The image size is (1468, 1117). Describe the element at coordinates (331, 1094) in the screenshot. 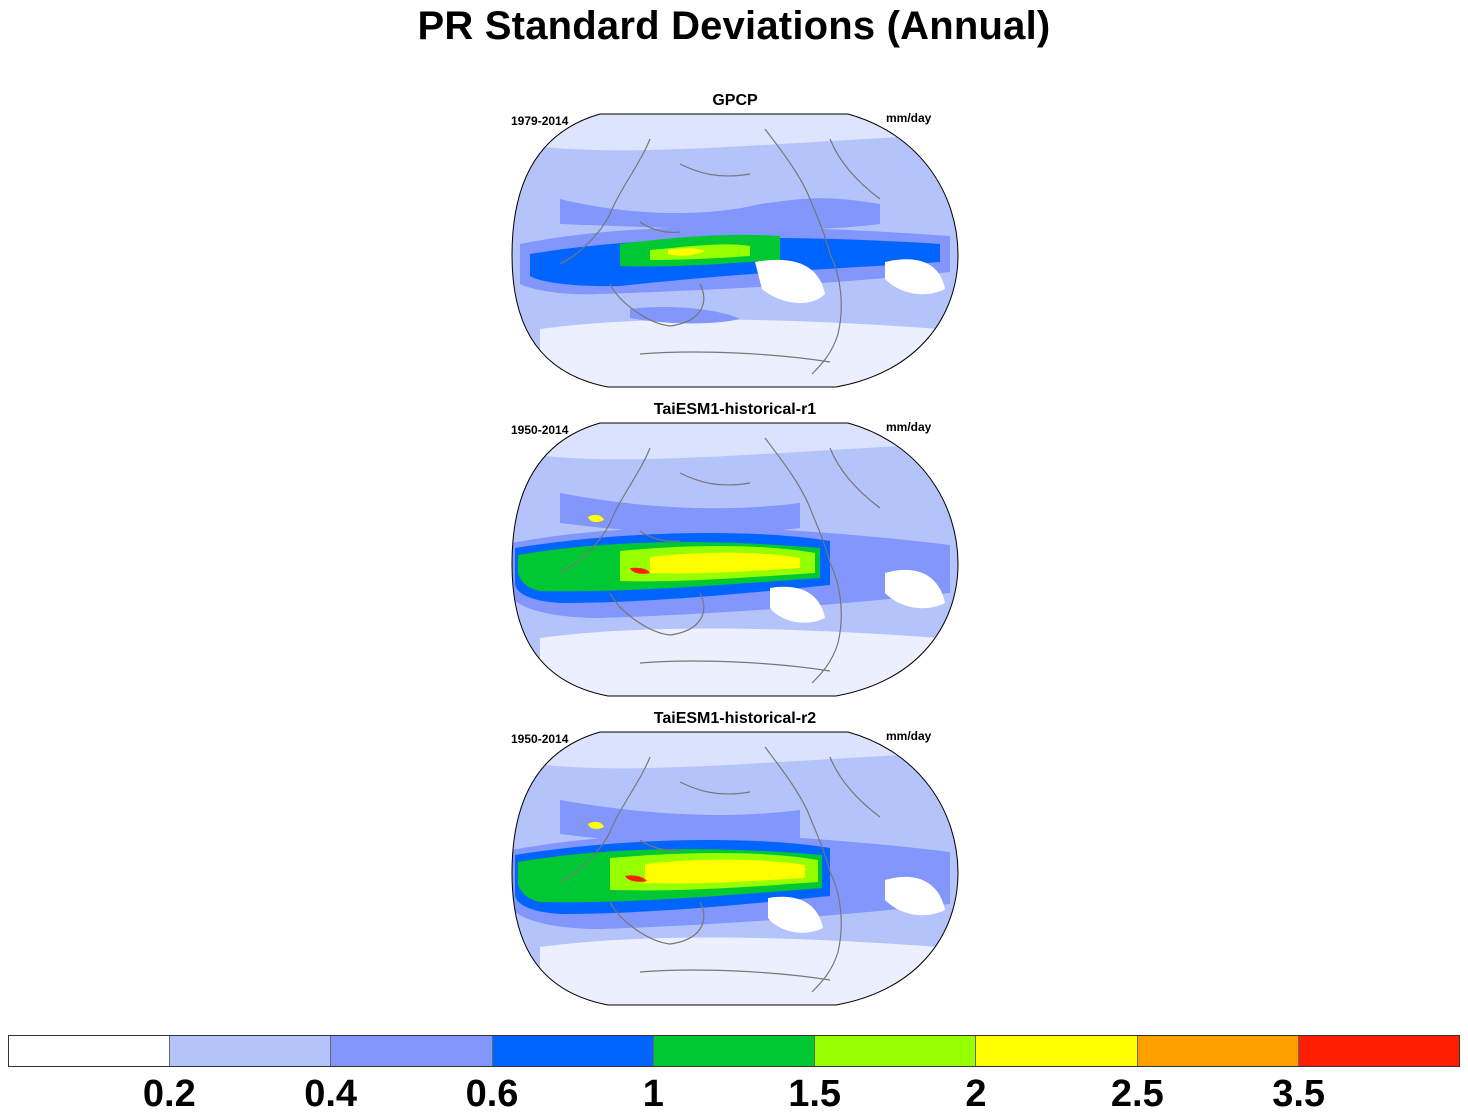

I see `colorbar-label: 0.4` at that location.